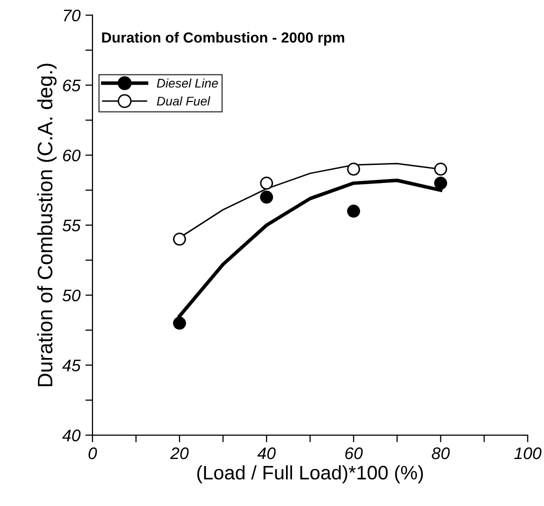 Image resolution: width=544 pixels, height=506 pixels. I want to click on y-tick-label: 45, so click(71, 366).